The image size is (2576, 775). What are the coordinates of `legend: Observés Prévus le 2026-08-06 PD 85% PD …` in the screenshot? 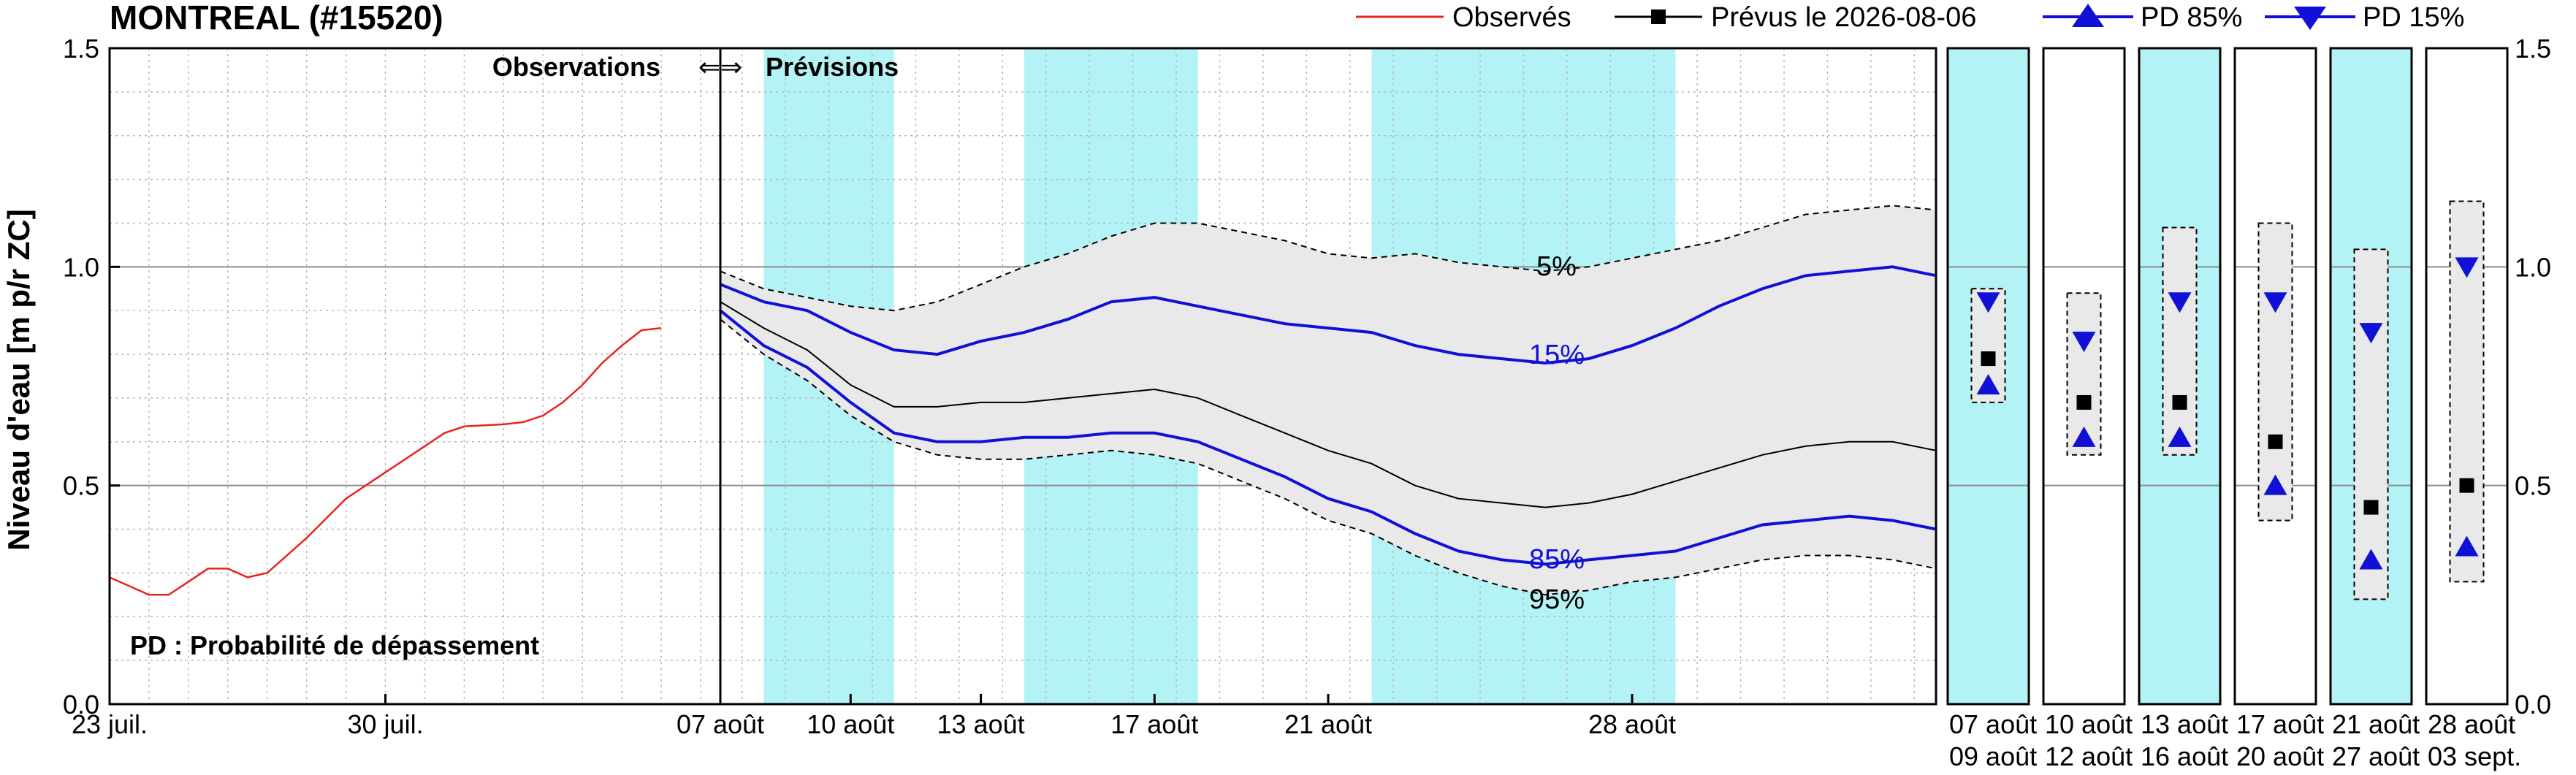 It's located at (1910, 17).